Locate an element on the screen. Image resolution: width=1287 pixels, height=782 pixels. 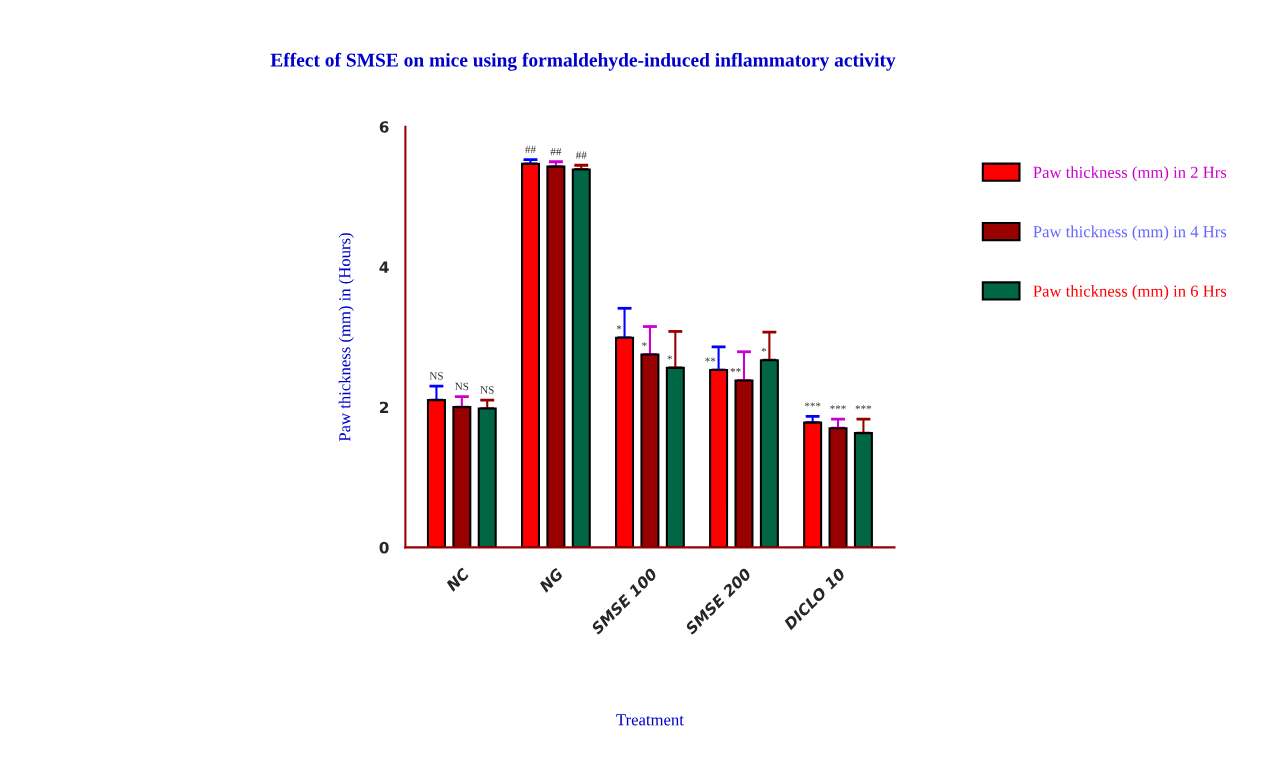
y-tick-label: 6 is located at coordinates (384, 127).